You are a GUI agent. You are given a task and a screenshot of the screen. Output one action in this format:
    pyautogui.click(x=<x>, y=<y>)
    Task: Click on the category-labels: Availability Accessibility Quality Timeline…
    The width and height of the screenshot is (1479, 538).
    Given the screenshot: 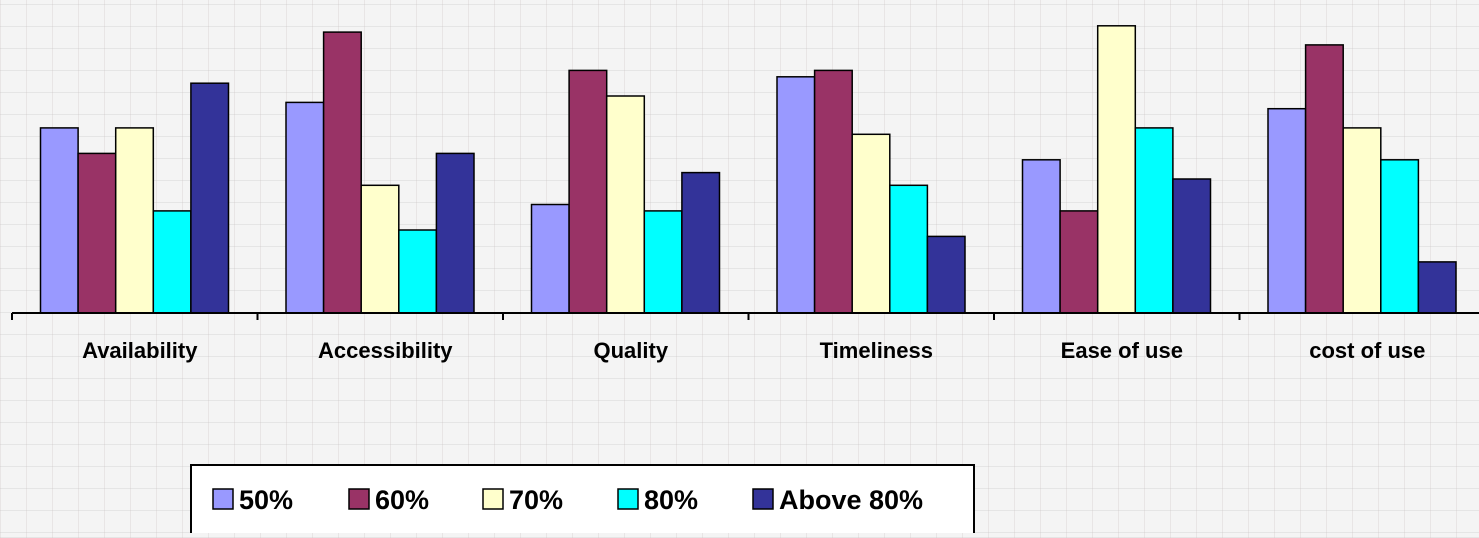 What is the action you would take?
    pyautogui.click(x=753, y=350)
    